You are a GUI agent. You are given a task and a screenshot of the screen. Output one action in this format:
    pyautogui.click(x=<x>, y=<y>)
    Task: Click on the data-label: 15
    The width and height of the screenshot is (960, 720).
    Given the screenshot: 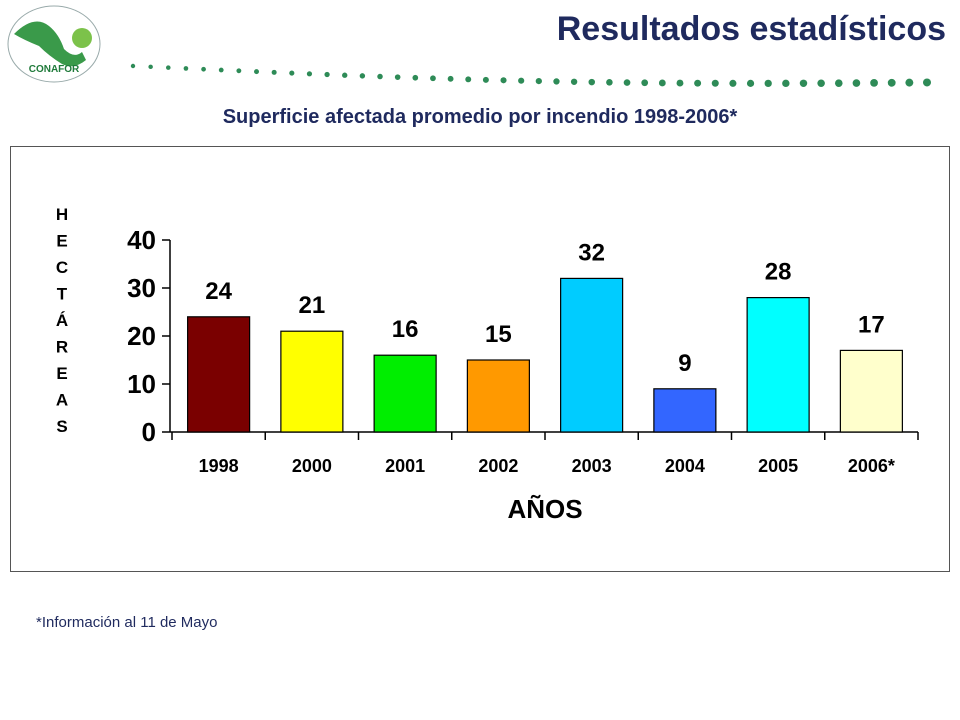 What is the action you would take?
    pyautogui.click(x=498, y=334)
    